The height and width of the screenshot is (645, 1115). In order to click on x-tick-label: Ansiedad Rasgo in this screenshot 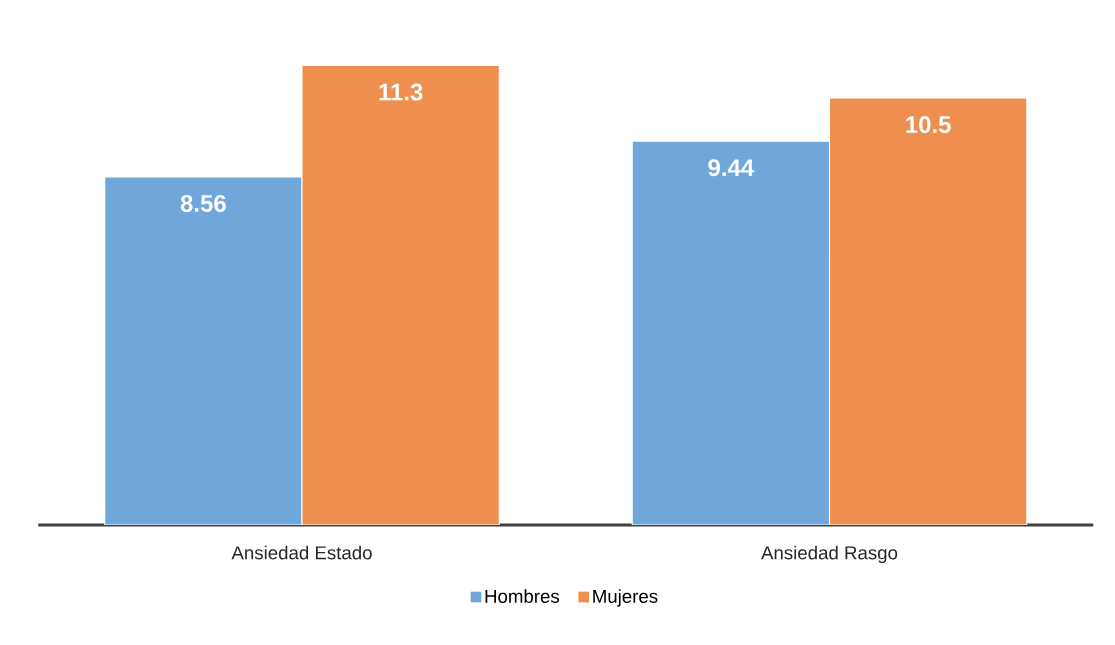, I will do `click(829, 554)`.